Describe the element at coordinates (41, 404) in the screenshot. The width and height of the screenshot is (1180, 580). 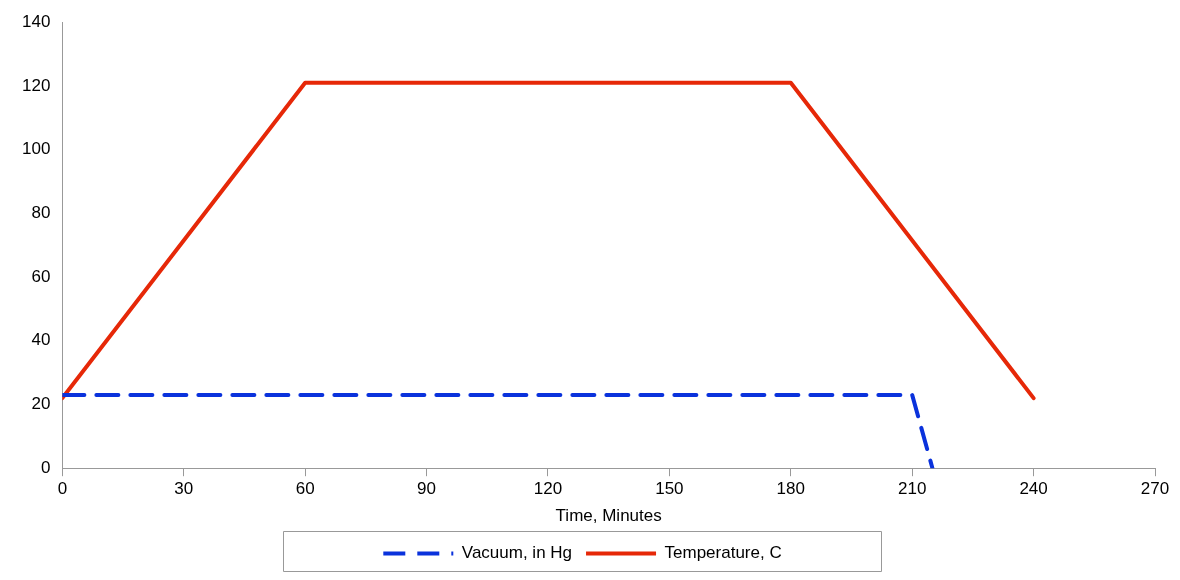
I see `y-tick-label: 20` at that location.